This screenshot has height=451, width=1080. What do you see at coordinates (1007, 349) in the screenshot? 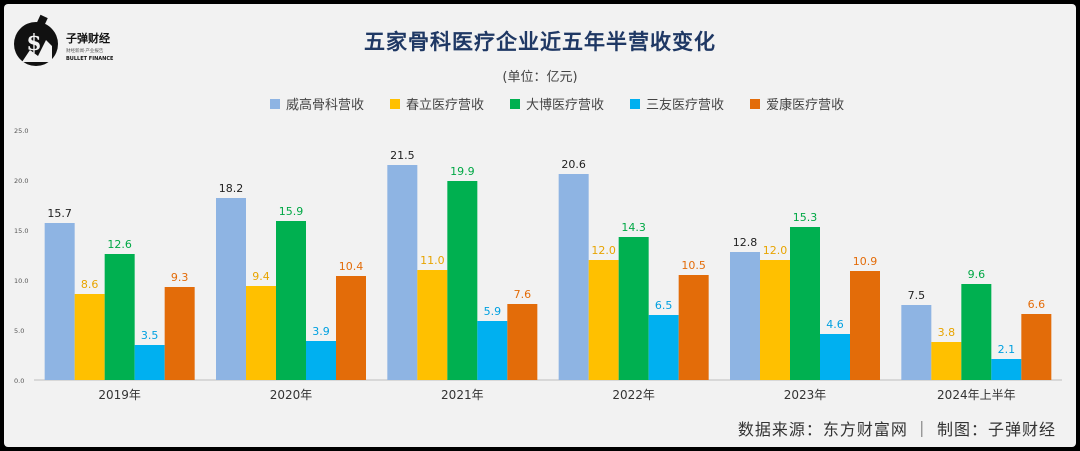
I see `data-label: 2.1` at bounding box center [1007, 349].